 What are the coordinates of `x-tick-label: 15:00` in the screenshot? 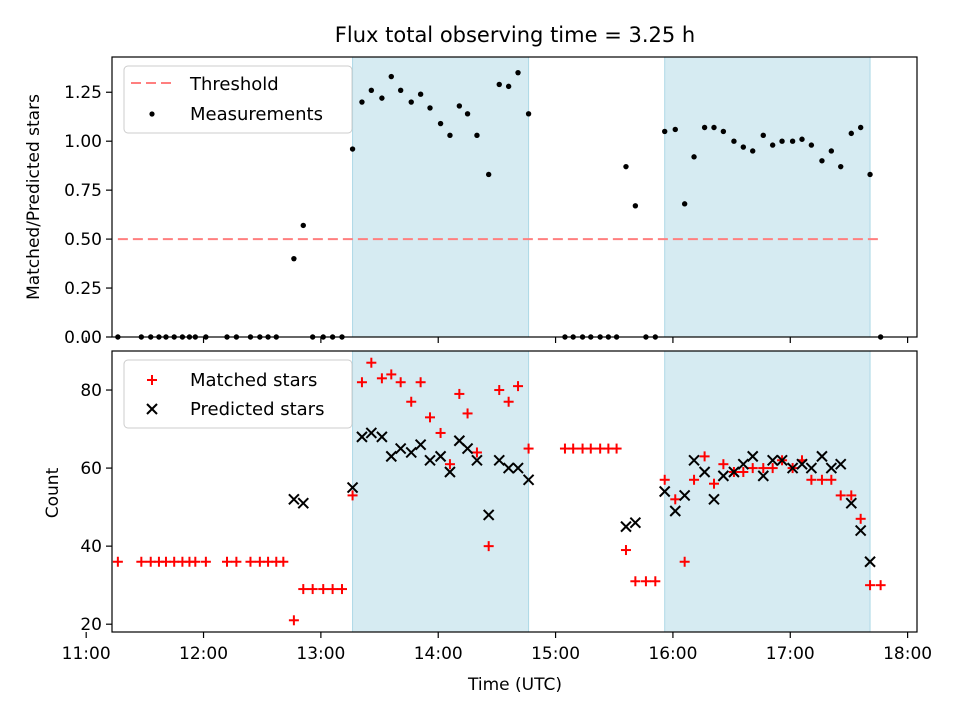 It's located at (555, 654).